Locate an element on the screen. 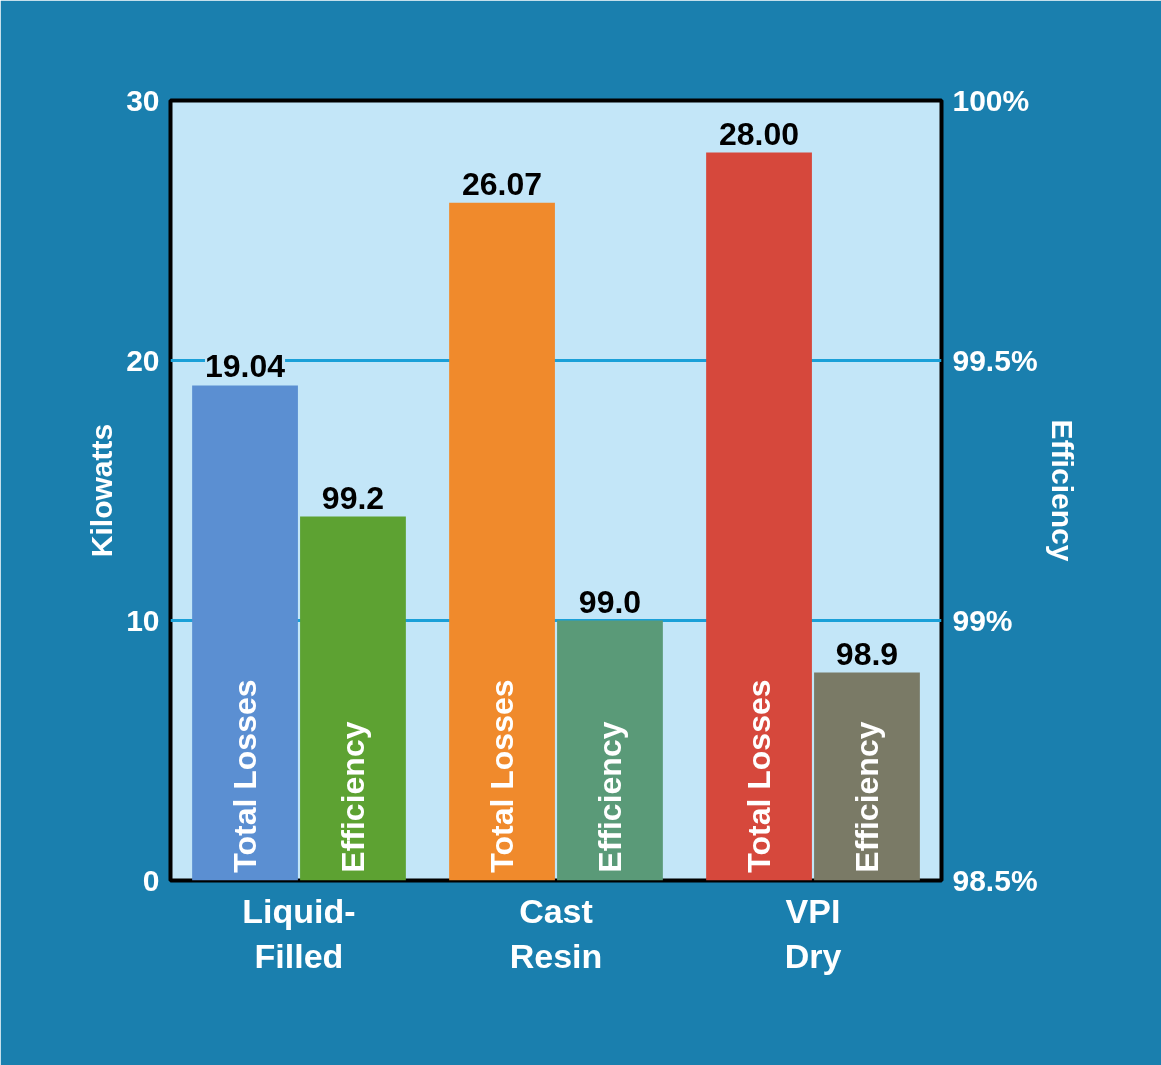 The image size is (1161, 1065). y-axis-title: Kilowatts is located at coordinates (102, 490).